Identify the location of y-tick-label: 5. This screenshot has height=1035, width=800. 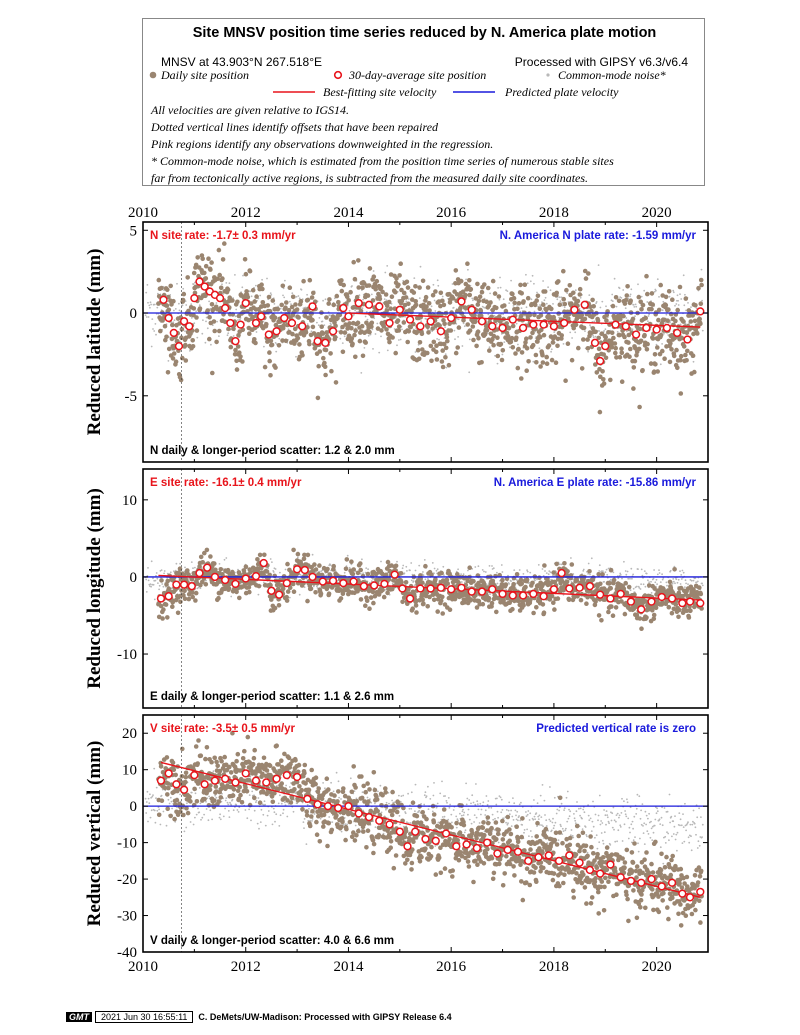
(134, 231).